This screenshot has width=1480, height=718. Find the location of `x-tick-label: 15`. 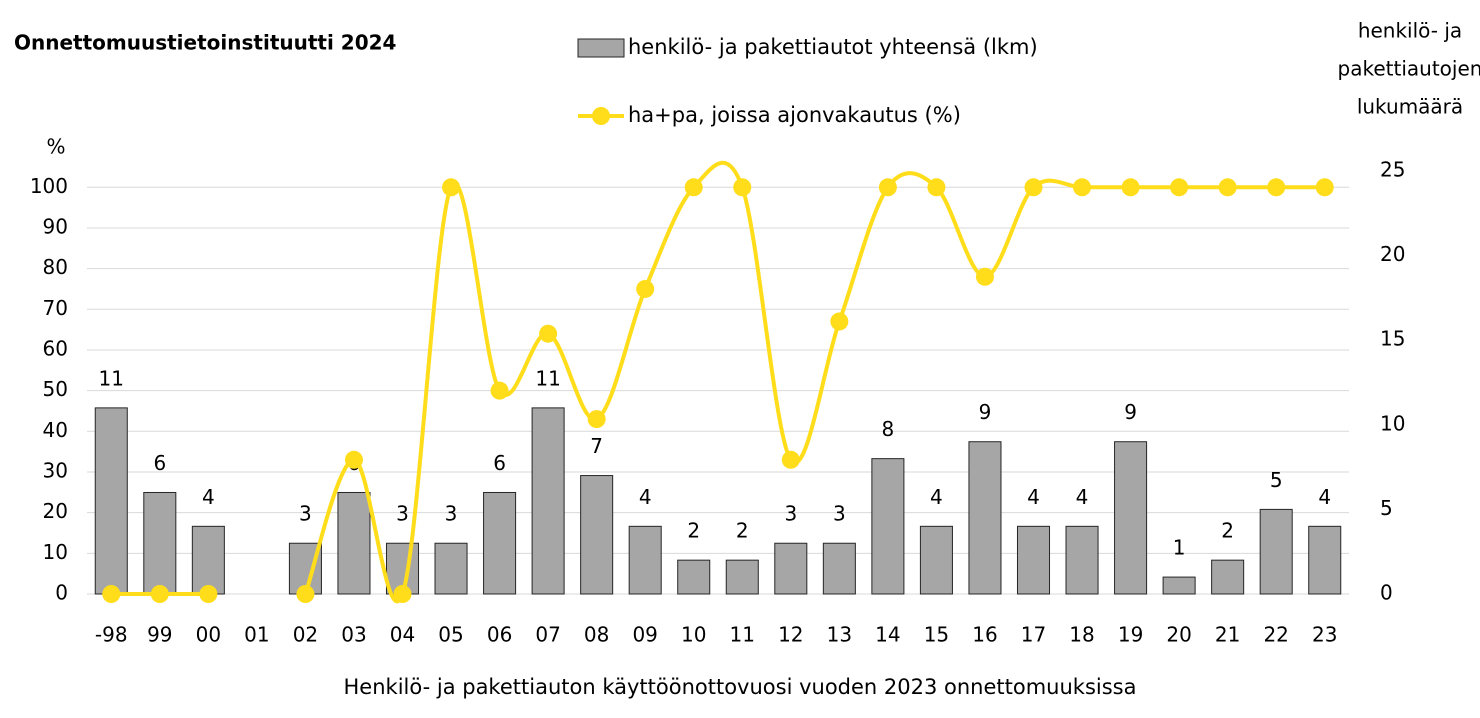

x-tick-label: 15 is located at coordinates (936, 635).